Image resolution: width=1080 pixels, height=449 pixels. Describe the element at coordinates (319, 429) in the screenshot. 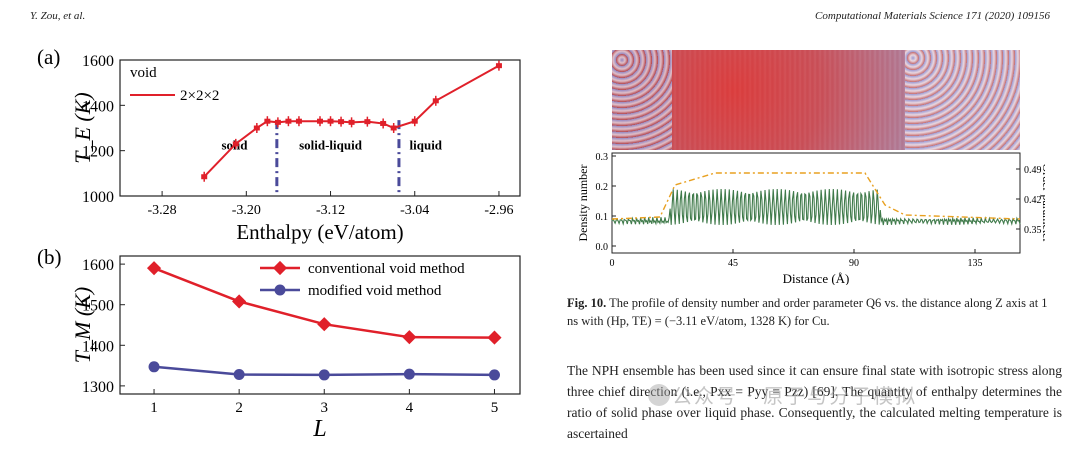

I see `x-axis-label-b: L` at that location.